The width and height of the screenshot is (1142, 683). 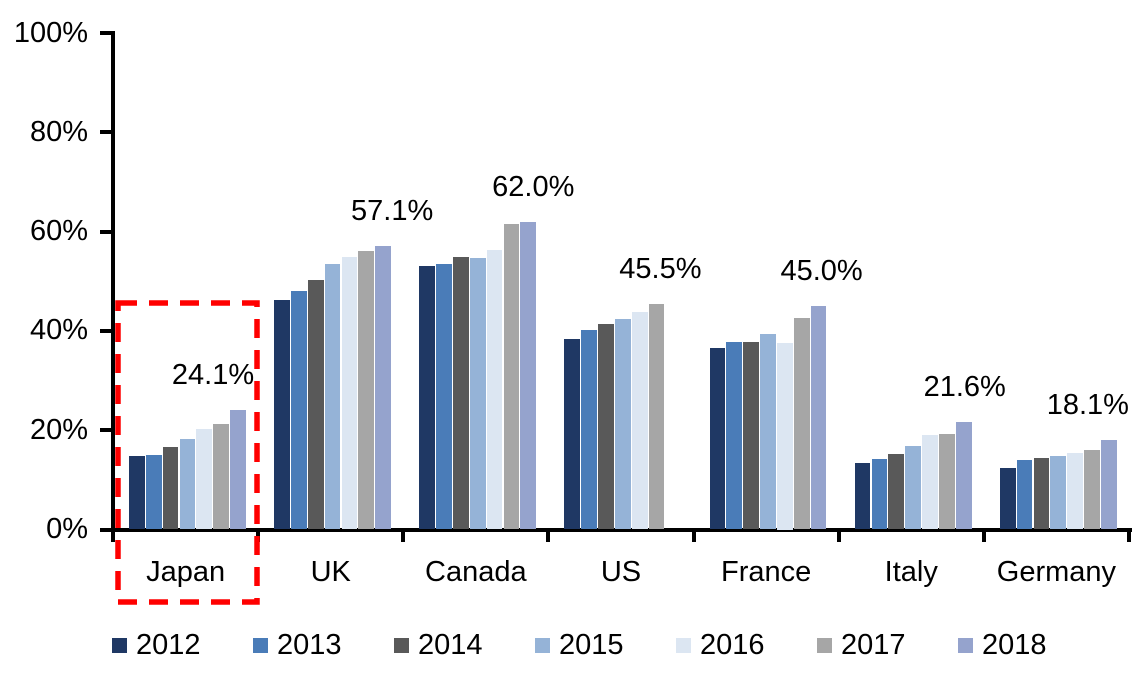 I want to click on bar-italy-2015, so click(x=913, y=488).